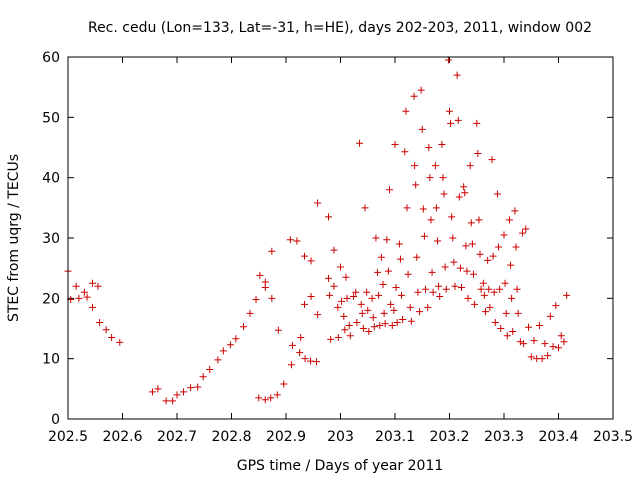 Image resolution: width=640 pixels, height=480 pixels. I want to click on x-axis-label: GPS time / Days of year 2011, so click(340, 466).